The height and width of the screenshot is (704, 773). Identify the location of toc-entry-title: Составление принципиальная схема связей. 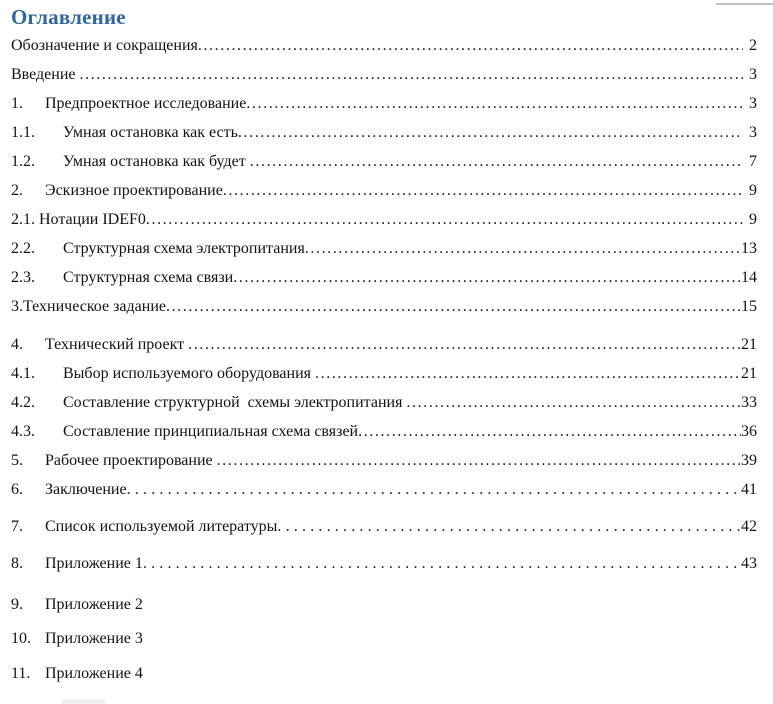
(211, 431).